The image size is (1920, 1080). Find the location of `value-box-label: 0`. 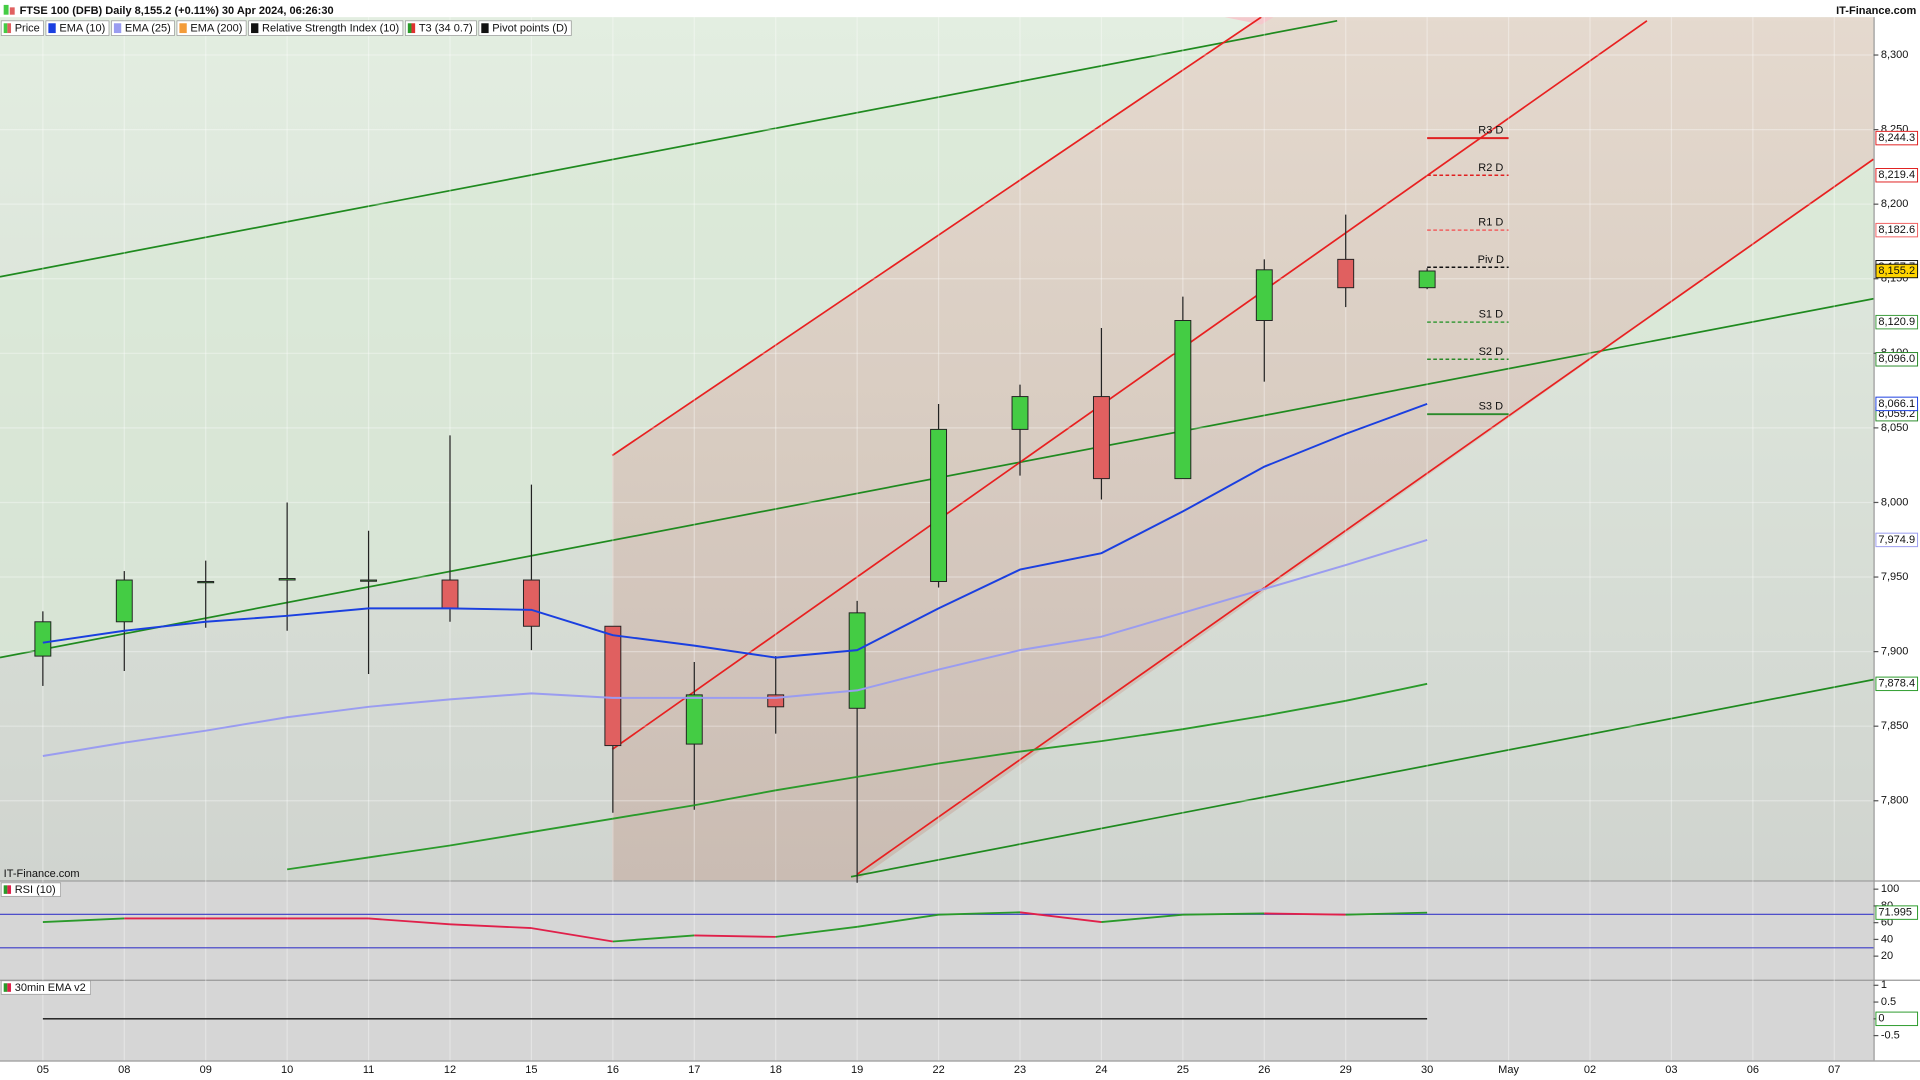

value-box-label: 0 is located at coordinates (1881, 1019).